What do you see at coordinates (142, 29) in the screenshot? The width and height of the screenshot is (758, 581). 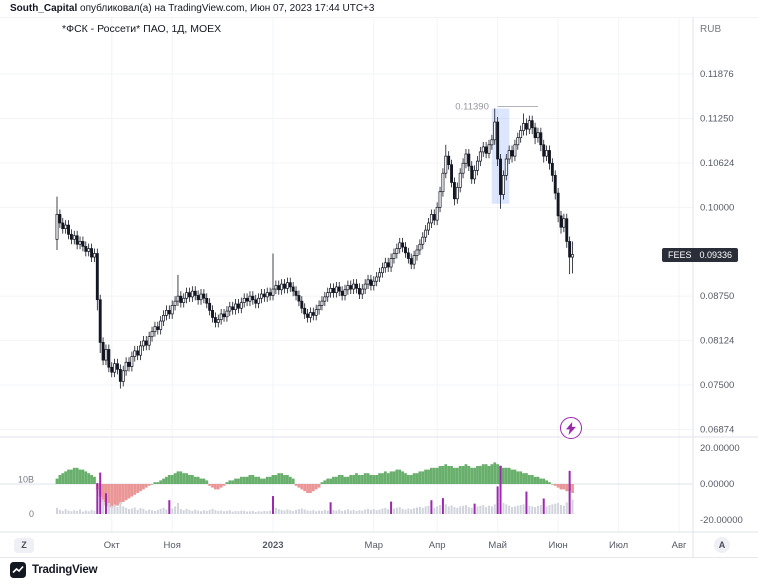 I see `symbol-title: *ФСК - Россети* ПАО, 1Д, MOEX` at bounding box center [142, 29].